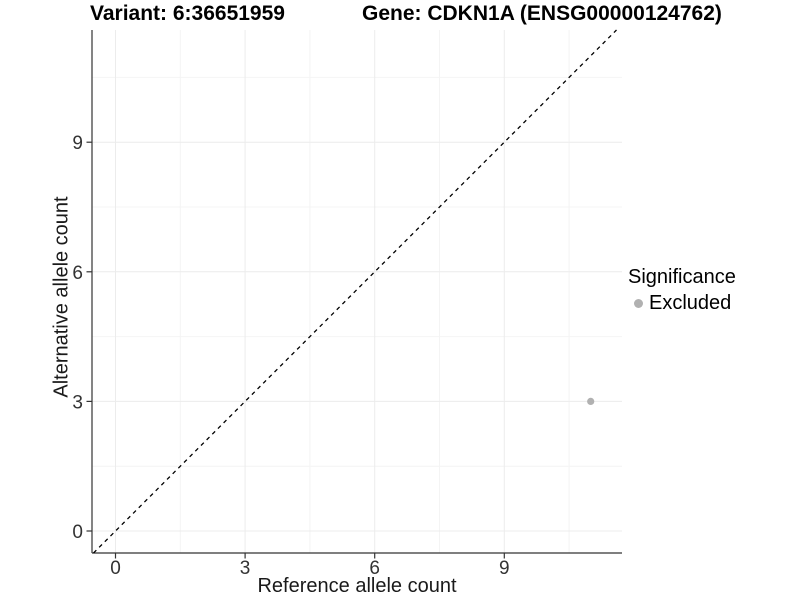 This screenshot has width=800, height=600. I want to click on x-axis-title: Reference allele count, so click(357, 586).